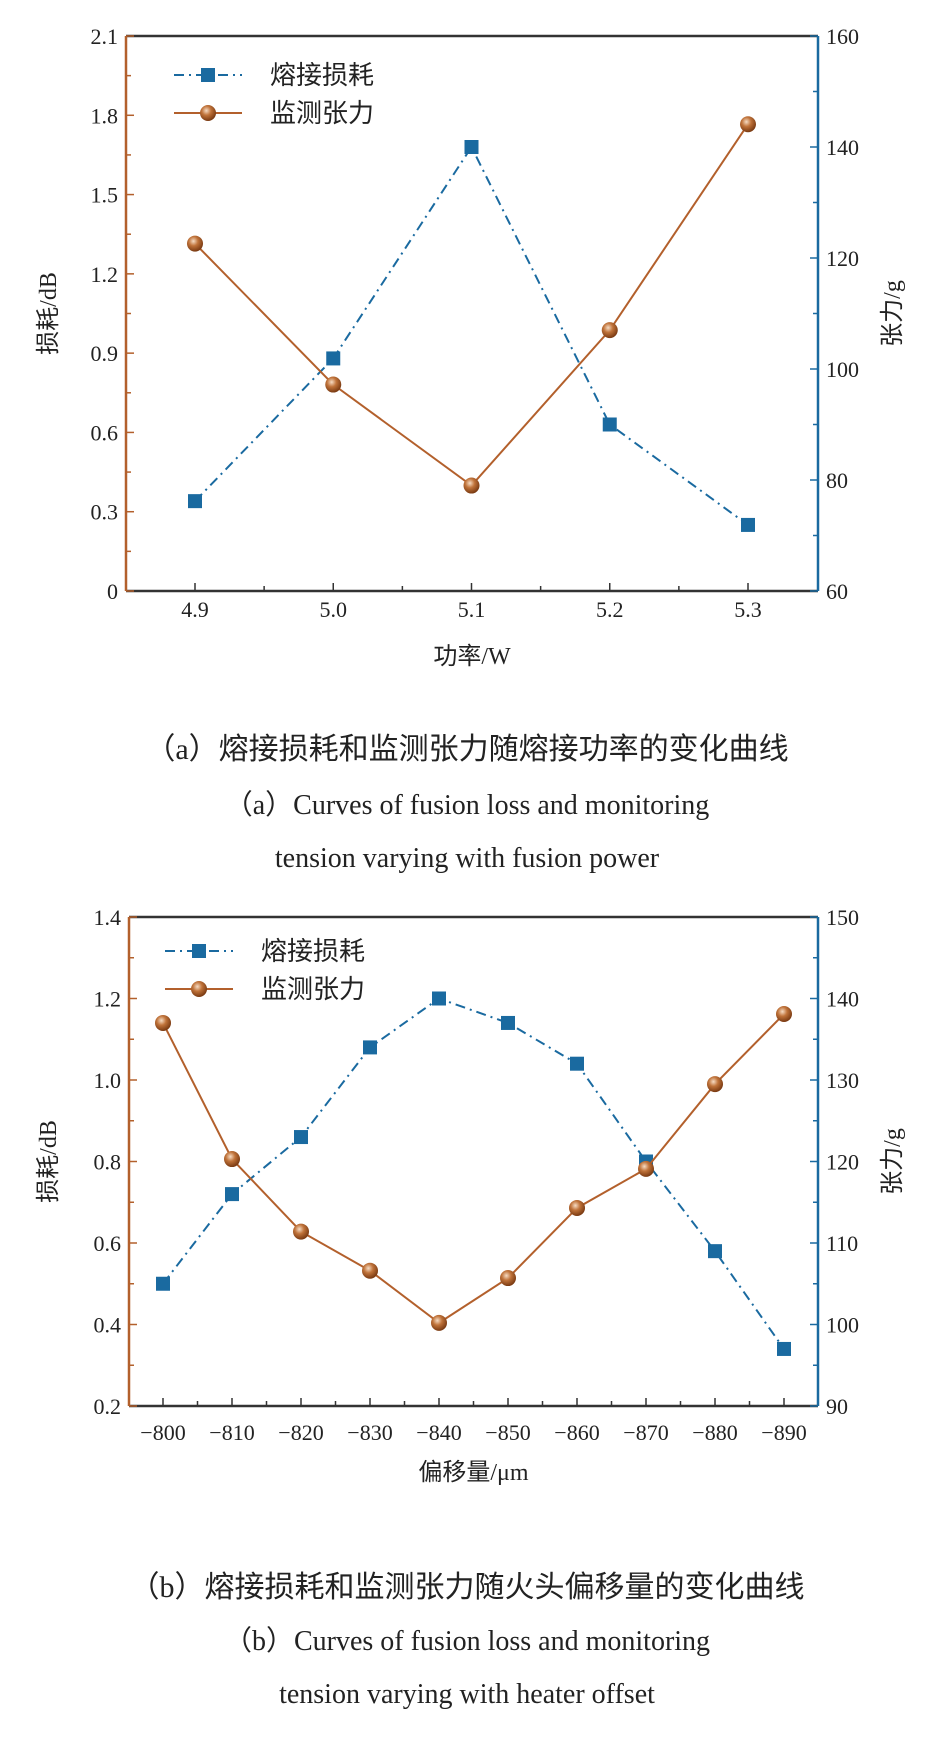  What do you see at coordinates (467, 1694) in the screenshot?
I see `caption-b-en-line2: tension varying with heater offset` at bounding box center [467, 1694].